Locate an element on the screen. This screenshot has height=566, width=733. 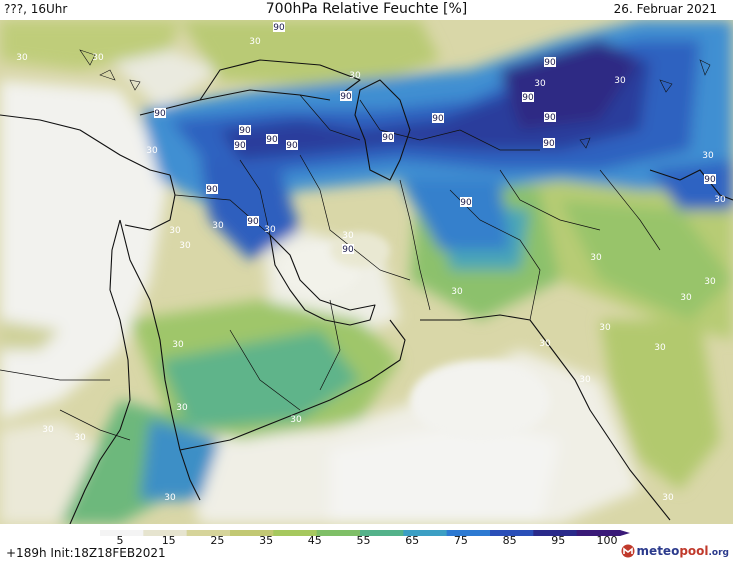
map-title: 700hPa Relative Feuchte [%] is located at coordinates (366, 9).